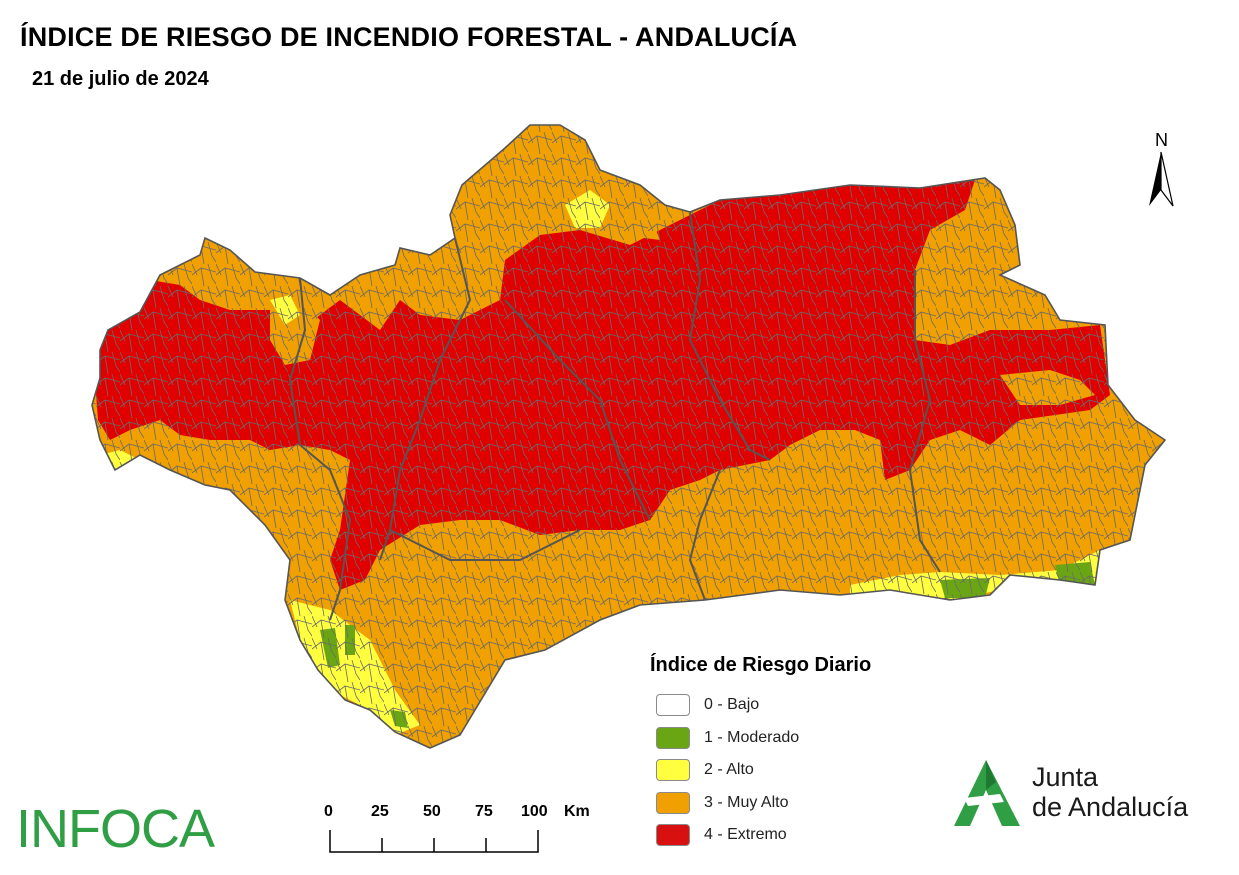 This screenshot has height=875, width=1239. I want to click on north-arrow-label: N, so click(1161, 140).